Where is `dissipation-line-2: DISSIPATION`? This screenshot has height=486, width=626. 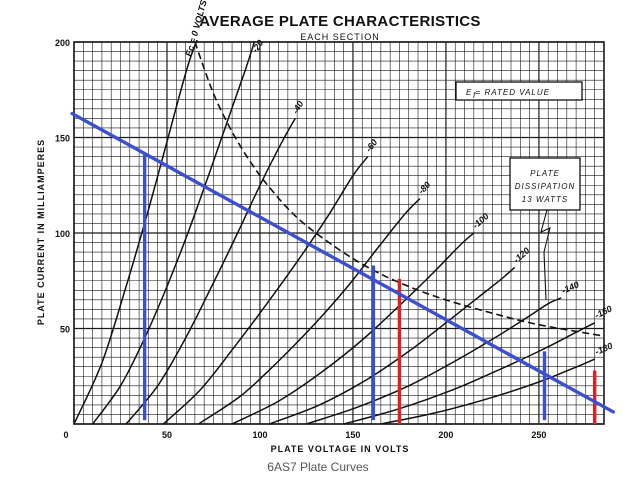
dissipation-line-2: DISSIPATION is located at coordinates (545, 186).